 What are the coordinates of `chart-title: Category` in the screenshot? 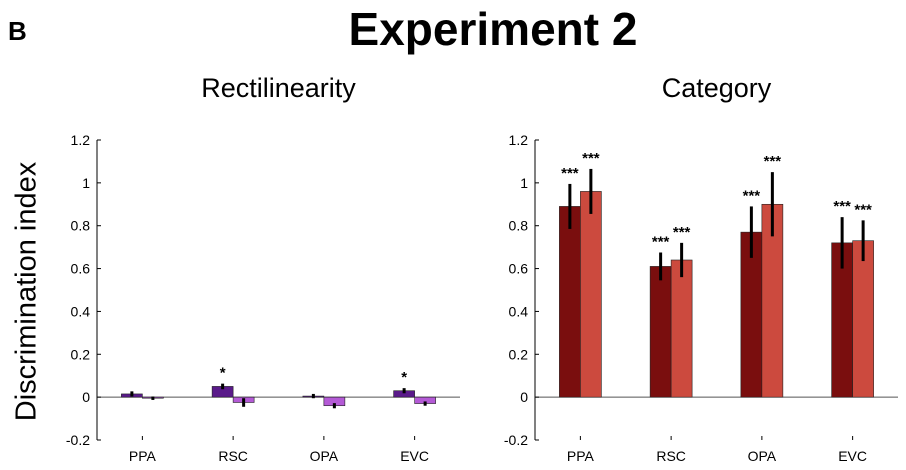 It's located at (717, 88).